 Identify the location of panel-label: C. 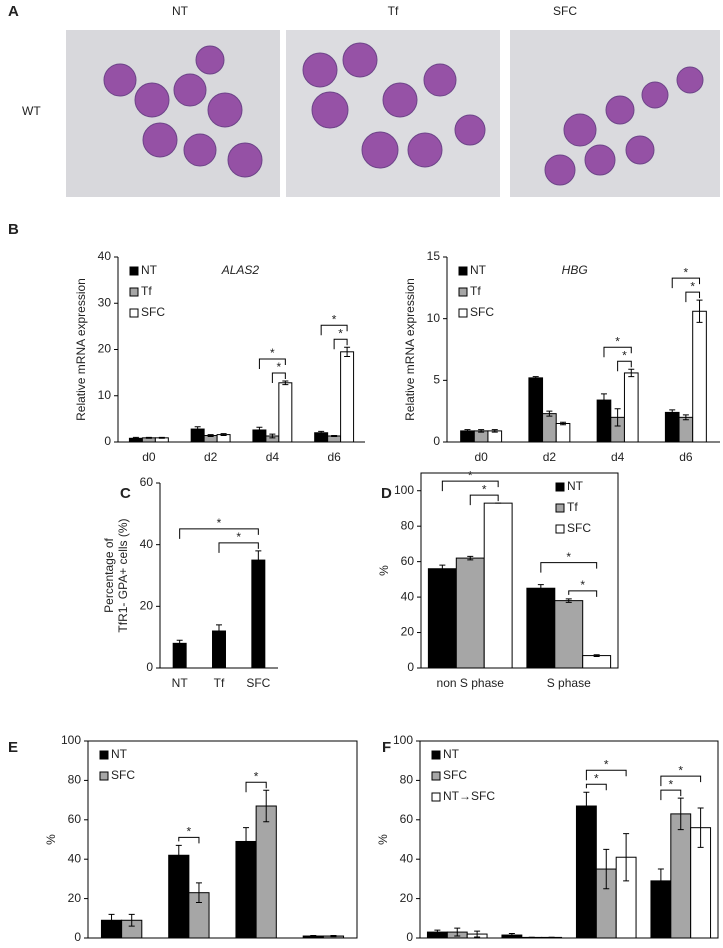
(125, 493).